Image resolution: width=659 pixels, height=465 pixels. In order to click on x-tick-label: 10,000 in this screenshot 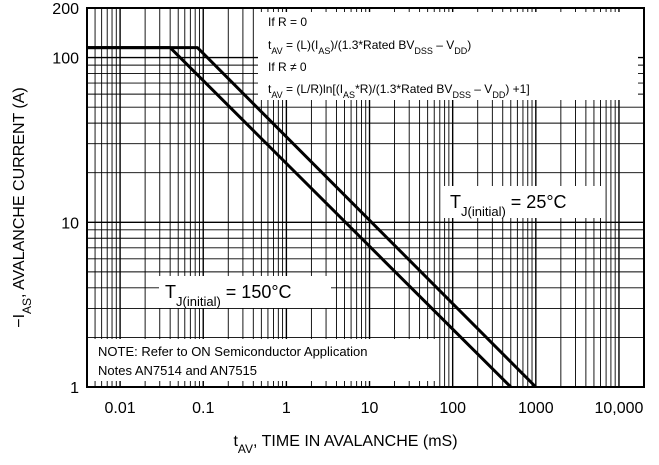, I will do `click(619, 408)`.